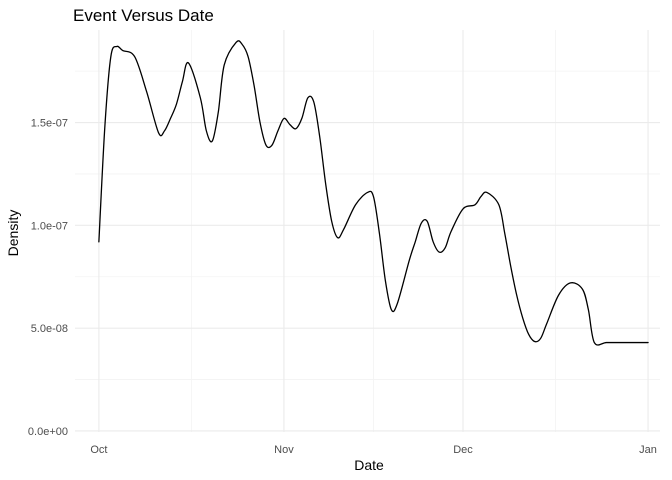 The image size is (672, 480). What do you see at coordinates (49, 329) in the screenshot?
I see `y-tick-label: 5.0e-08` at bounding box center [49, 329].